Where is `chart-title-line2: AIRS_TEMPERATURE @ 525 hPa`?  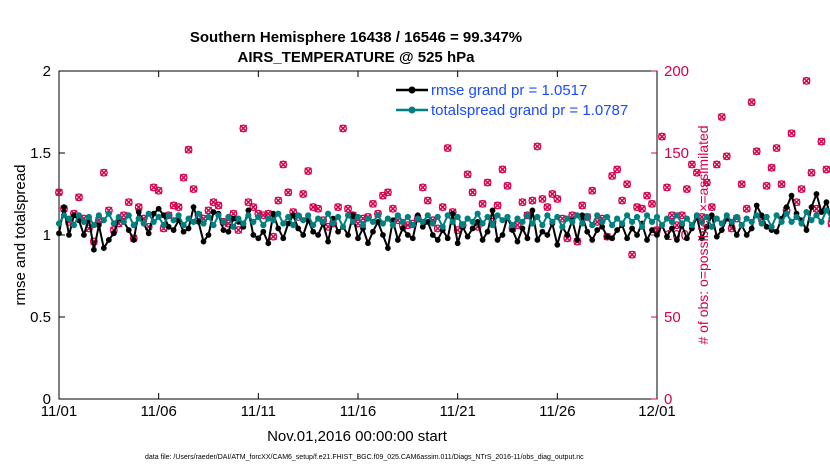 chart-title-line2: AIRS_TEMPERATURE @ 525 hPa is located at coordinates (357, 57).